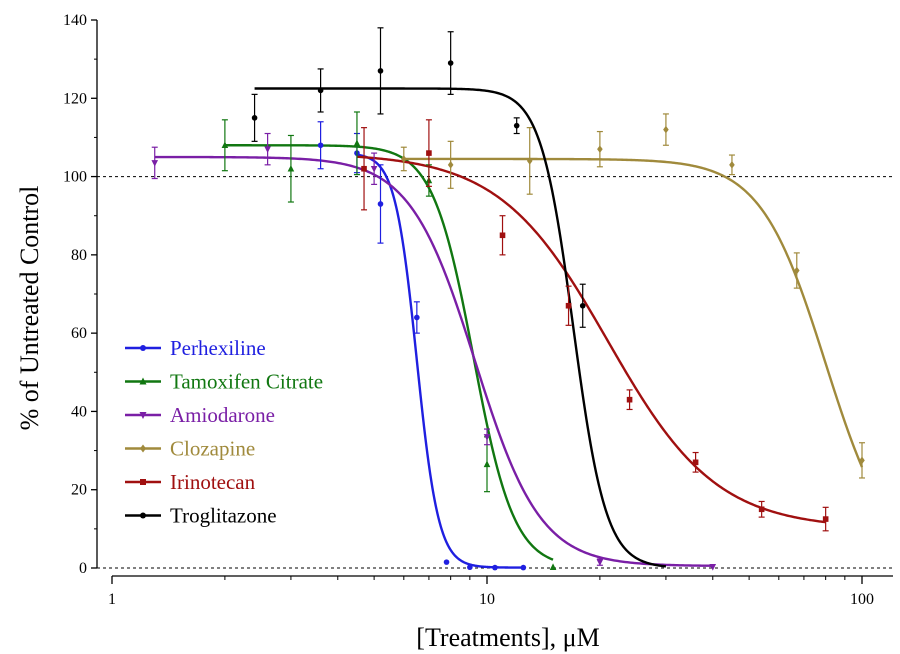 The height and width of the screenshot is (654, 900). I want to click on legend-item-irinotecan: Irinotecan, so click(190, 482).